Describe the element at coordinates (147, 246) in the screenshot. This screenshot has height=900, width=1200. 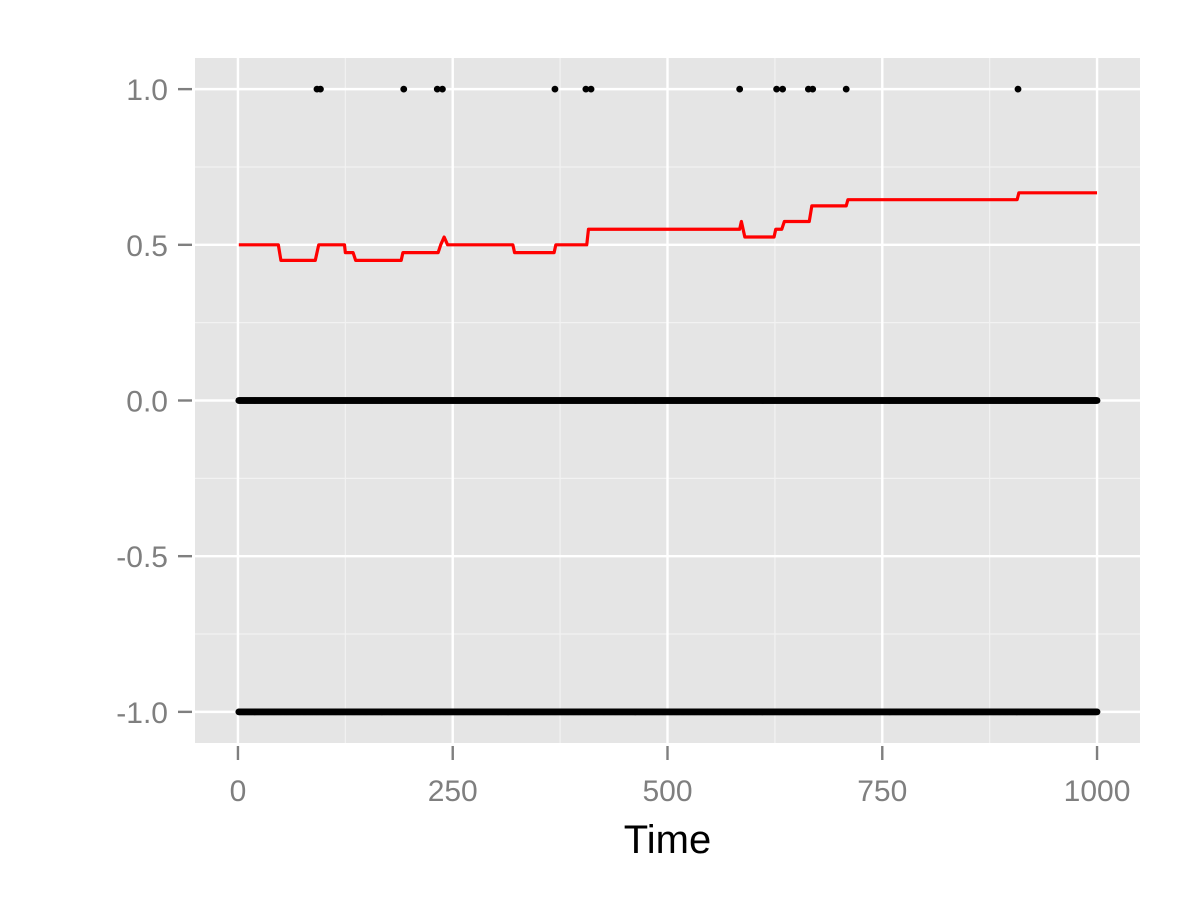
I see `y-tick-label: 0.5` at that location.